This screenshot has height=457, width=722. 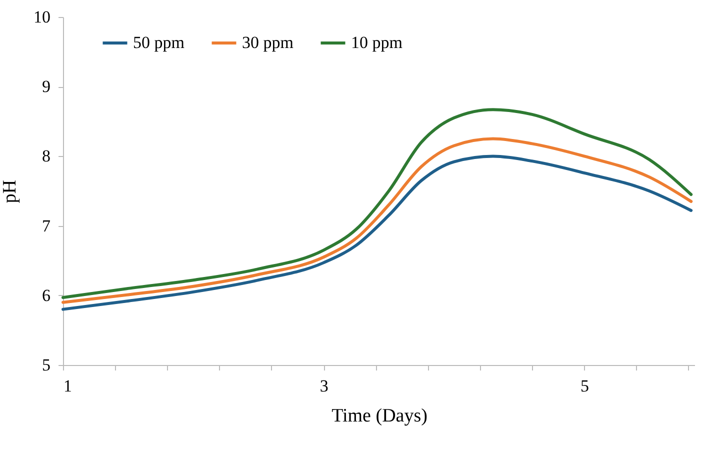 I want to click on y-tick-label: 5, so click(x=46, y=365).